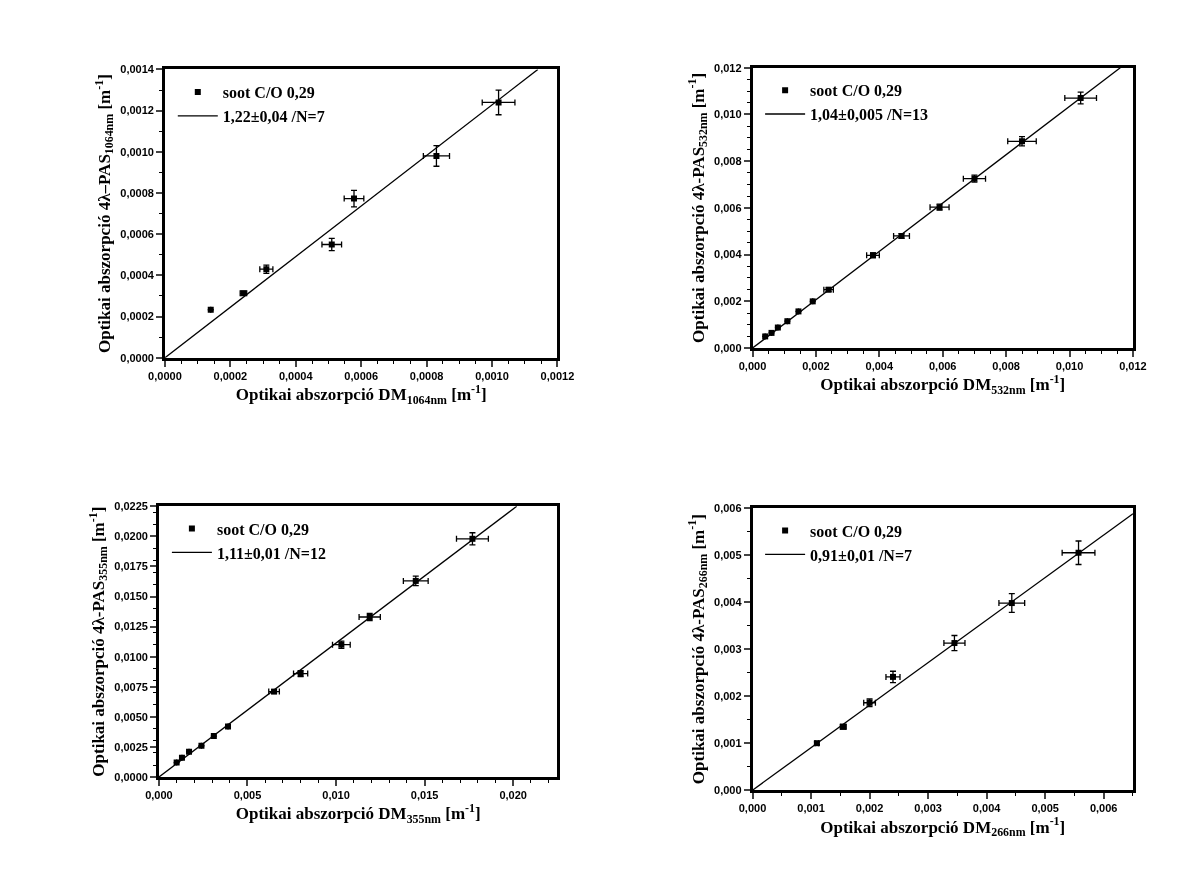  What do you see at coordinates (361, 394) in the screenshot?
I see `x-axis-title: Optikai abszorpció DM$_{1064nm}$ [m$^{-1}$]` at bounding box center [361, 394].